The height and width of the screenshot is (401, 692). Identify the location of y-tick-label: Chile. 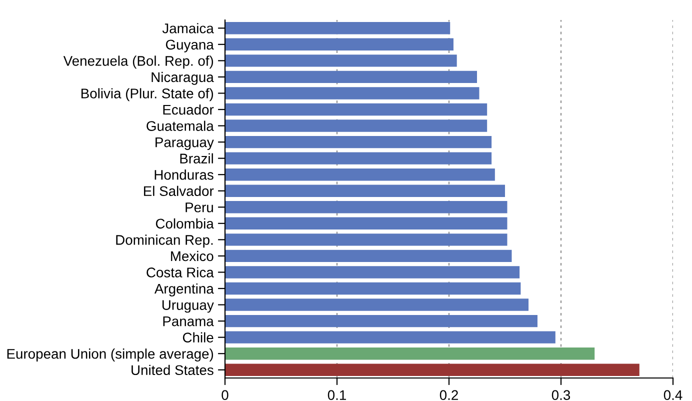
(198, 337).